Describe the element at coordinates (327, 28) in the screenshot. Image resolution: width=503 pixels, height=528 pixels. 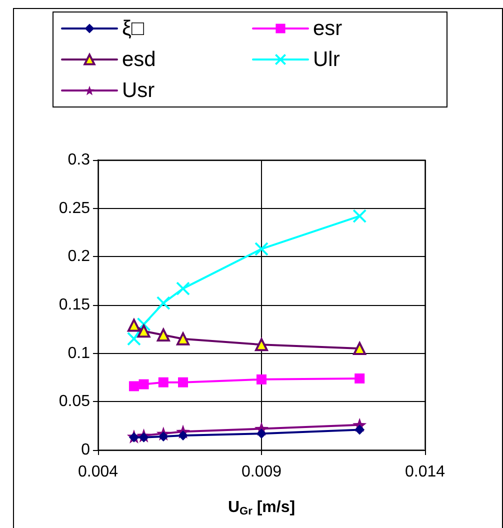
I see `legend-label: esr` at that location.